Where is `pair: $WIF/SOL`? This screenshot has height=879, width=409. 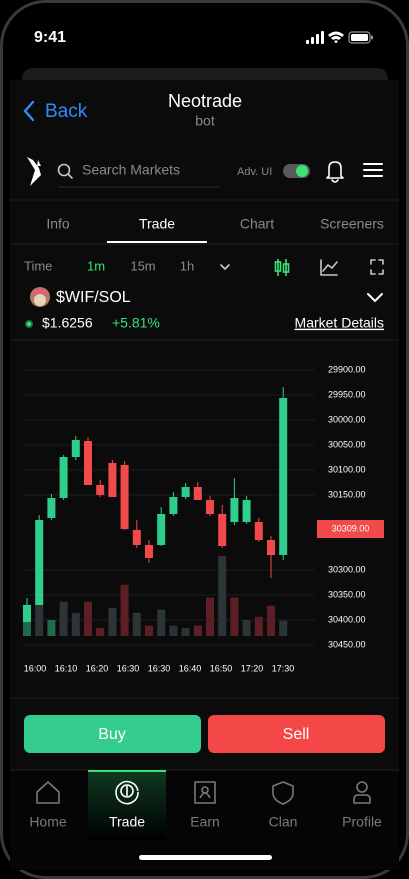 pair: $WIF/SOL is located at coordinates (93, 297).